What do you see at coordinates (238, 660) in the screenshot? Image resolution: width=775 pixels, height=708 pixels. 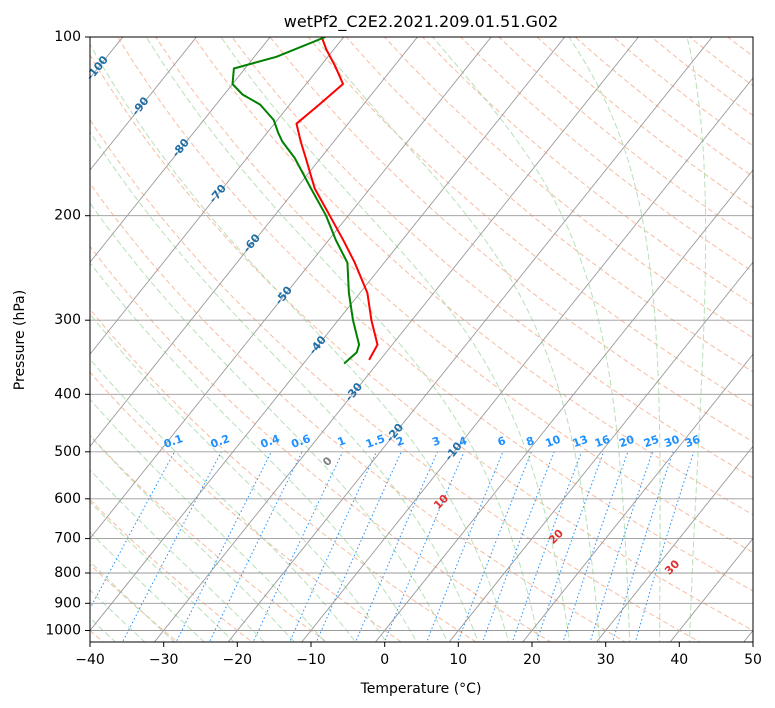 I see `x-tick-label: −20` at bounding box center [238, 660].